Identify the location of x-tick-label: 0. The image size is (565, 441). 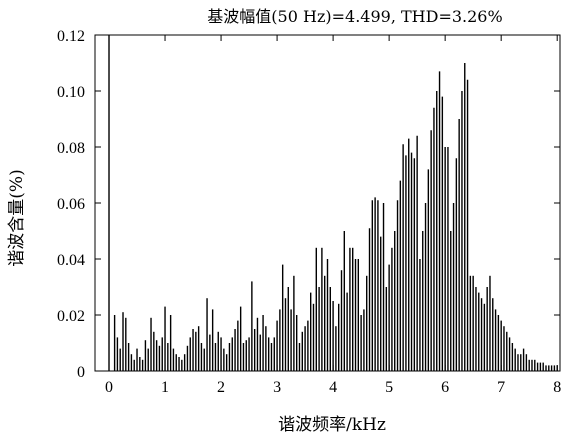
(109, 387).